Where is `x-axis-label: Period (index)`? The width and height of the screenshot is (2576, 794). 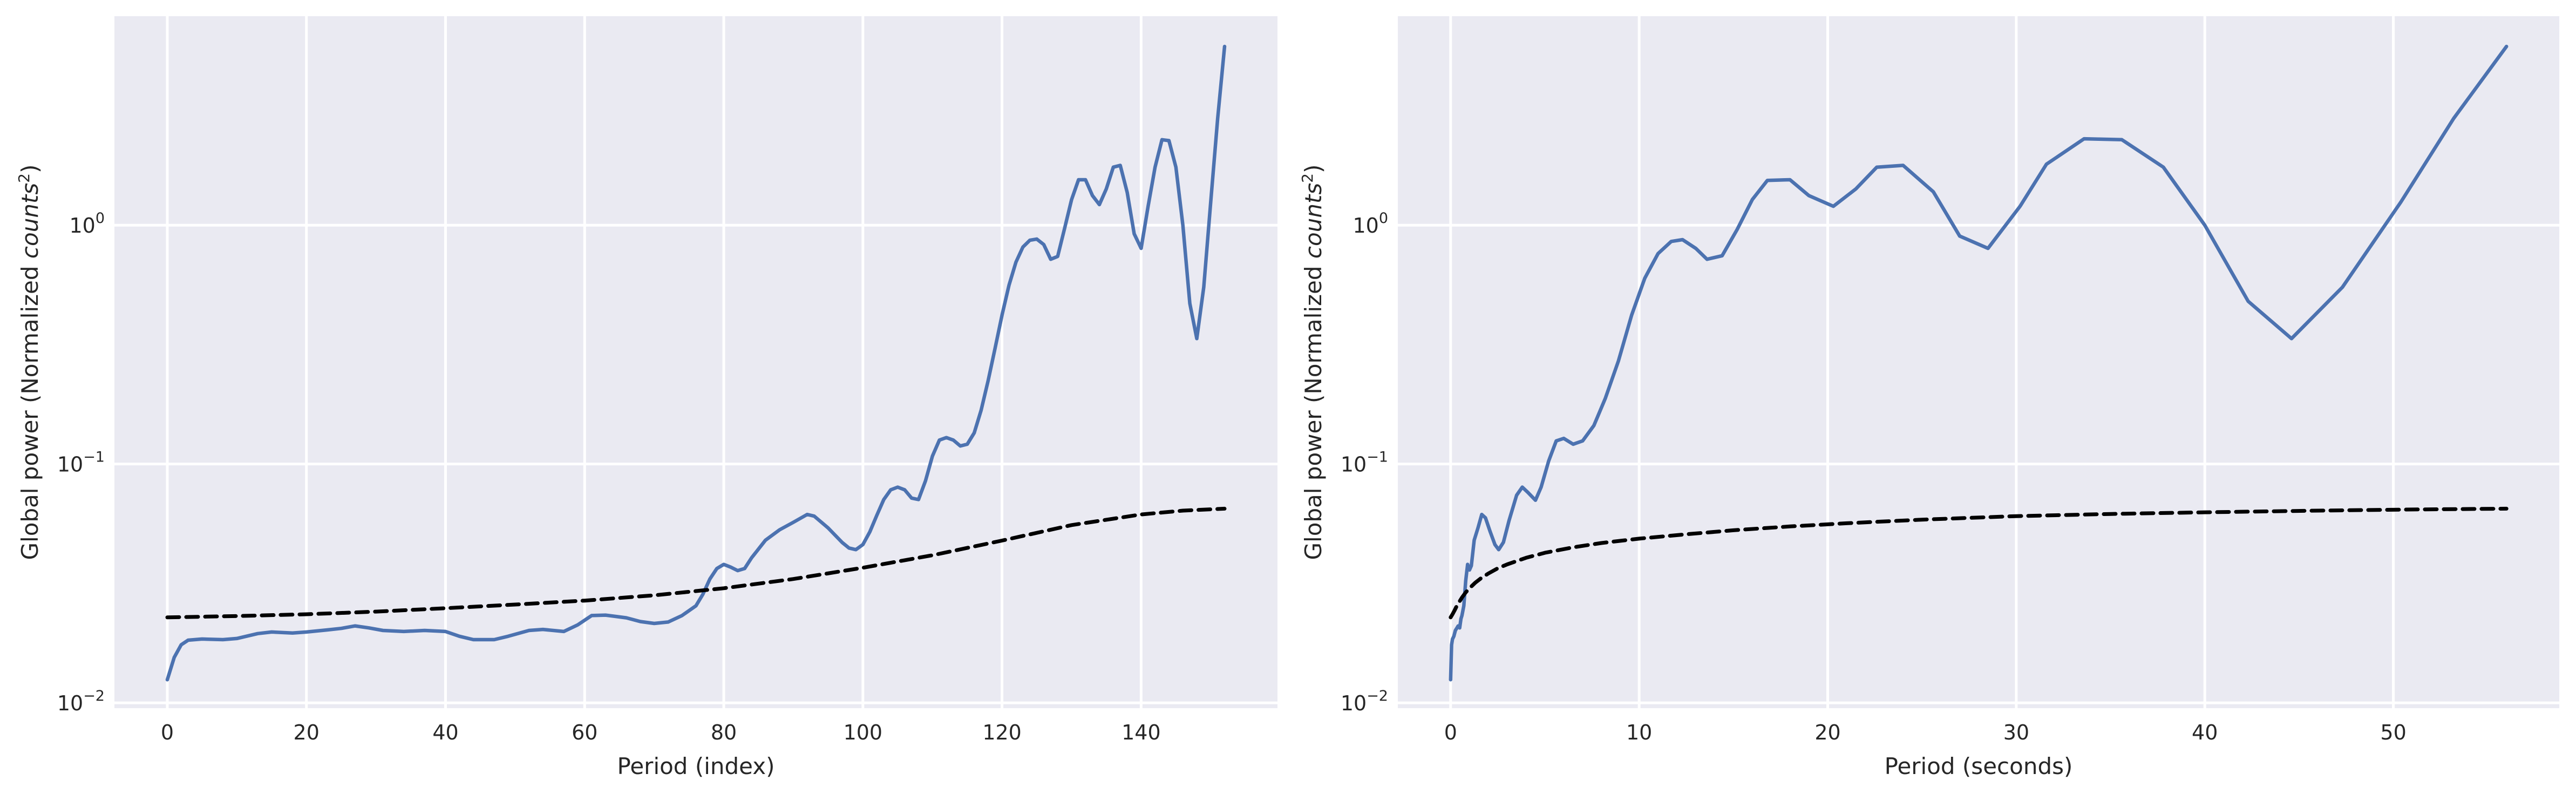 x-axis-label: Period (index) is located at coordinates (696, 766).